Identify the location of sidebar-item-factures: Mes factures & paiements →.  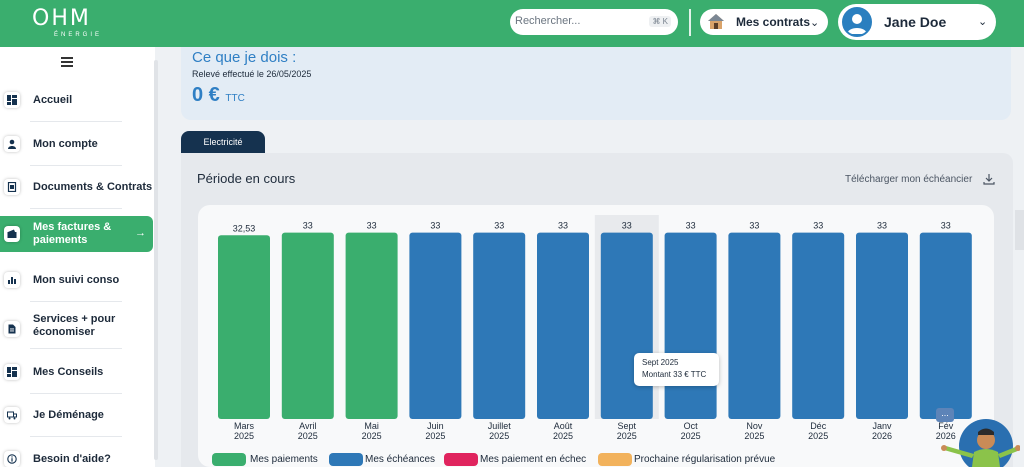
(76, 234).